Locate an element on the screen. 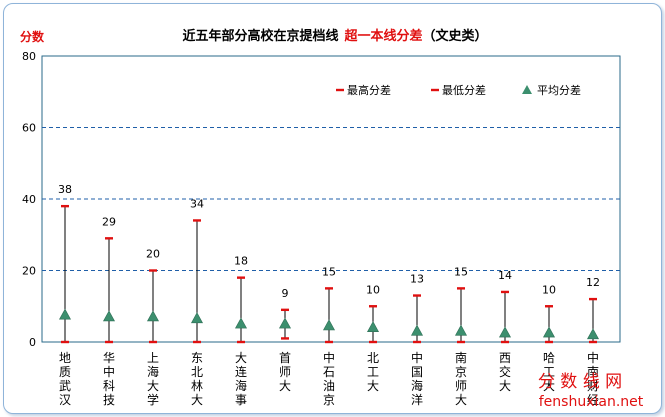  y-tick-label: 80 is located at coordinates (29, 56).